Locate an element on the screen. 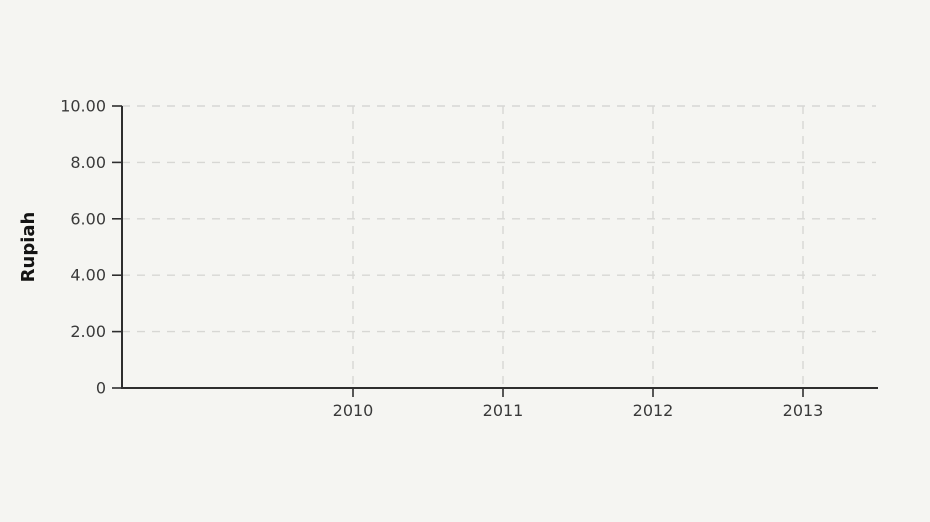 This screenshot has width=930, height=522. x-tick-label: 2010 is located at coordinates (353, 410).